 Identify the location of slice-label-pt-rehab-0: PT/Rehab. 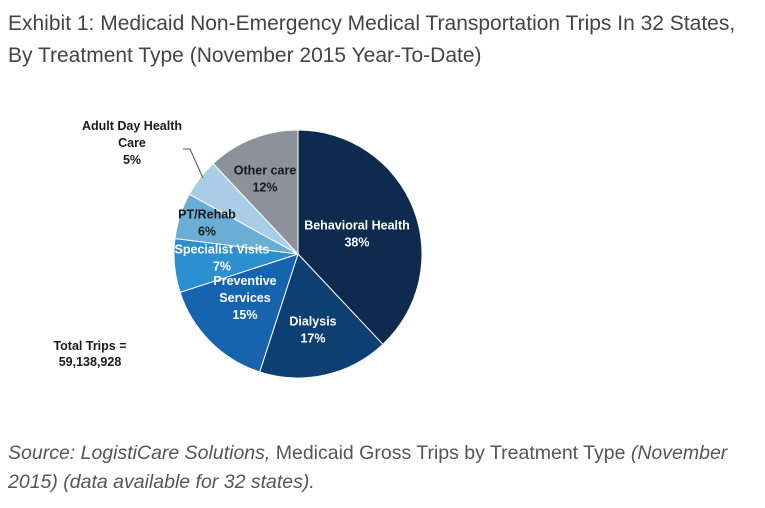
(207, 215).